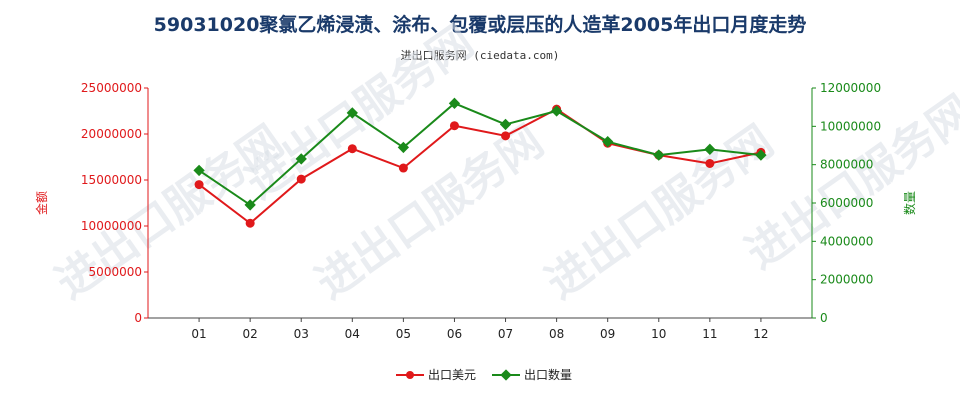  Describe the element at coordinates (138, 318) in the screenshot. I see `left-tick-label: 0` at that location.